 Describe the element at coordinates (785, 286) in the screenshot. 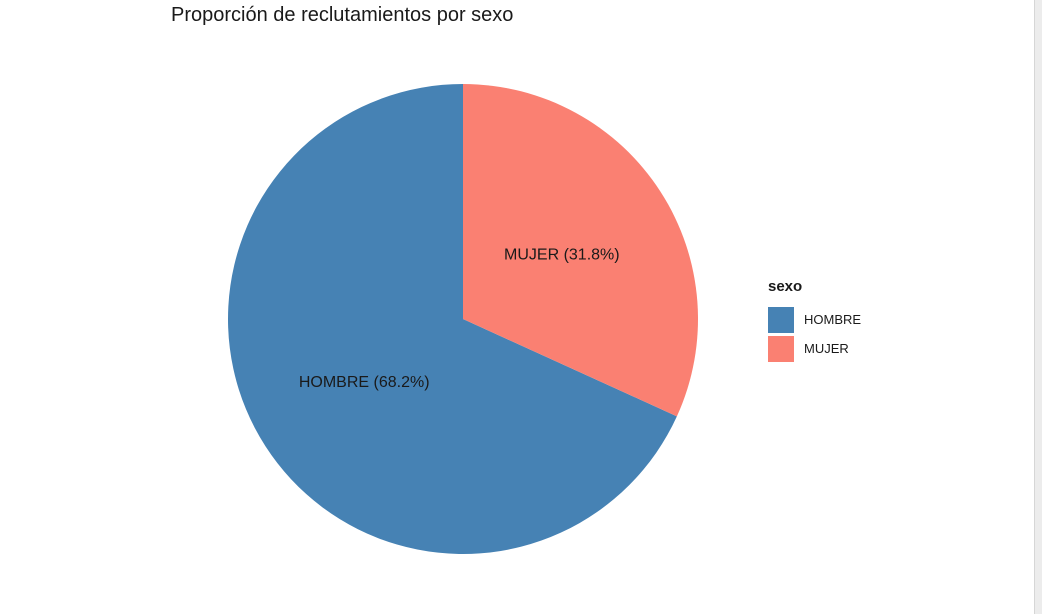

I see `legend-title: sexo` at that location.